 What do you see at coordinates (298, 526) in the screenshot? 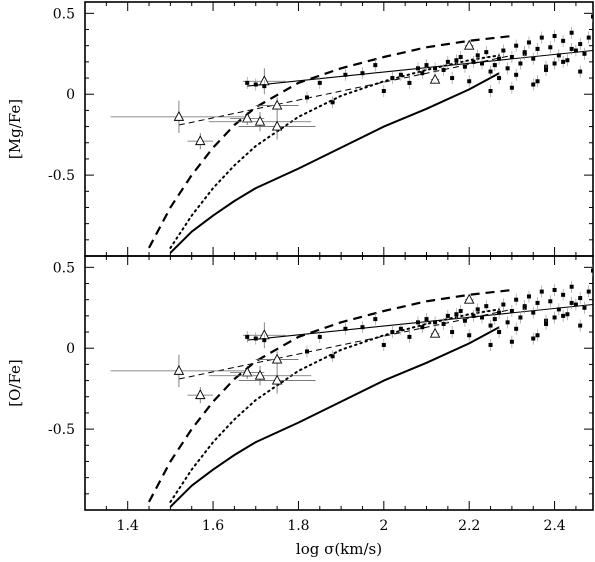
I see `x-tick-label: 1.8` at bounding box center [298, 526].